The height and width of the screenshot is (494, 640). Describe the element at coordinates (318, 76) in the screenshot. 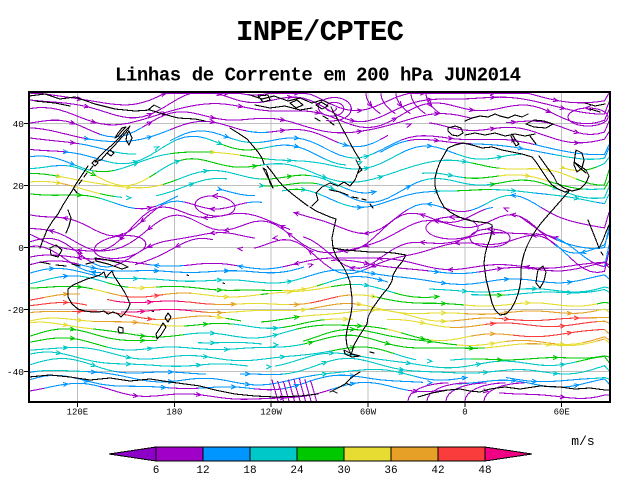

I see `svg-text:Linhas de Corrente em 200 hPa: Linhas de Corrente em 200 hPa JUN2014` at that location.